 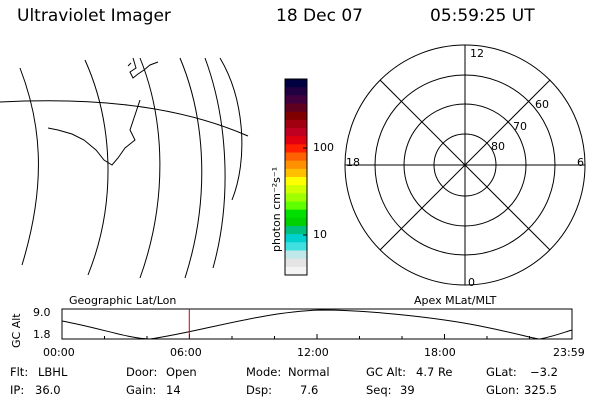 I want to click on instrument-title: Ultraviolet Imager, so click(x=94, y=16).